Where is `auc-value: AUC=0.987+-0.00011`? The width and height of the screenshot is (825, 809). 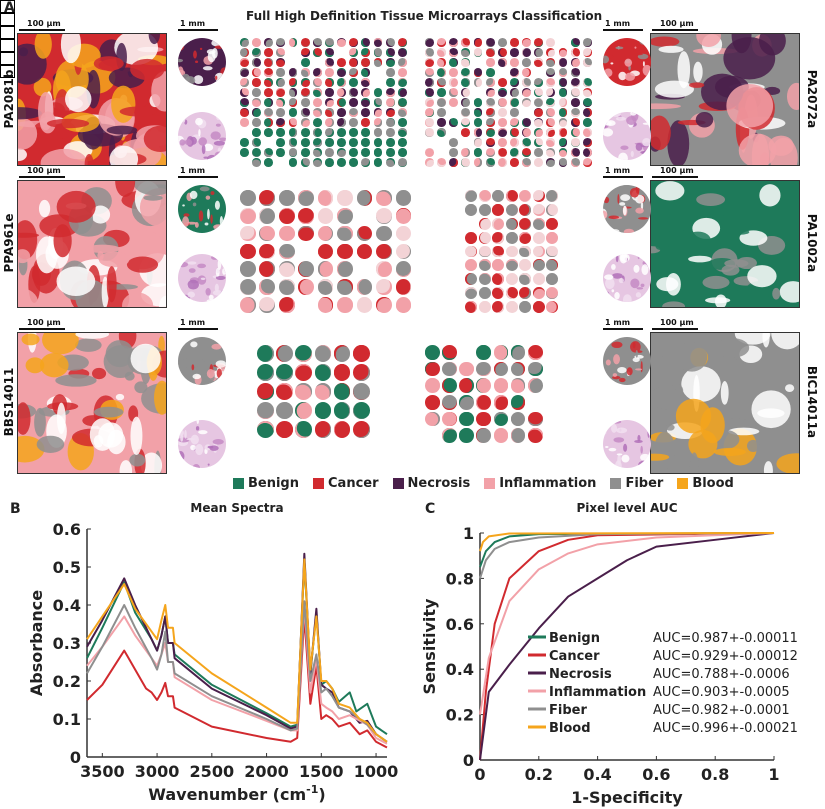
auc-value: AUC=0.987+-0.00011 is located at coordinates (725, 638).